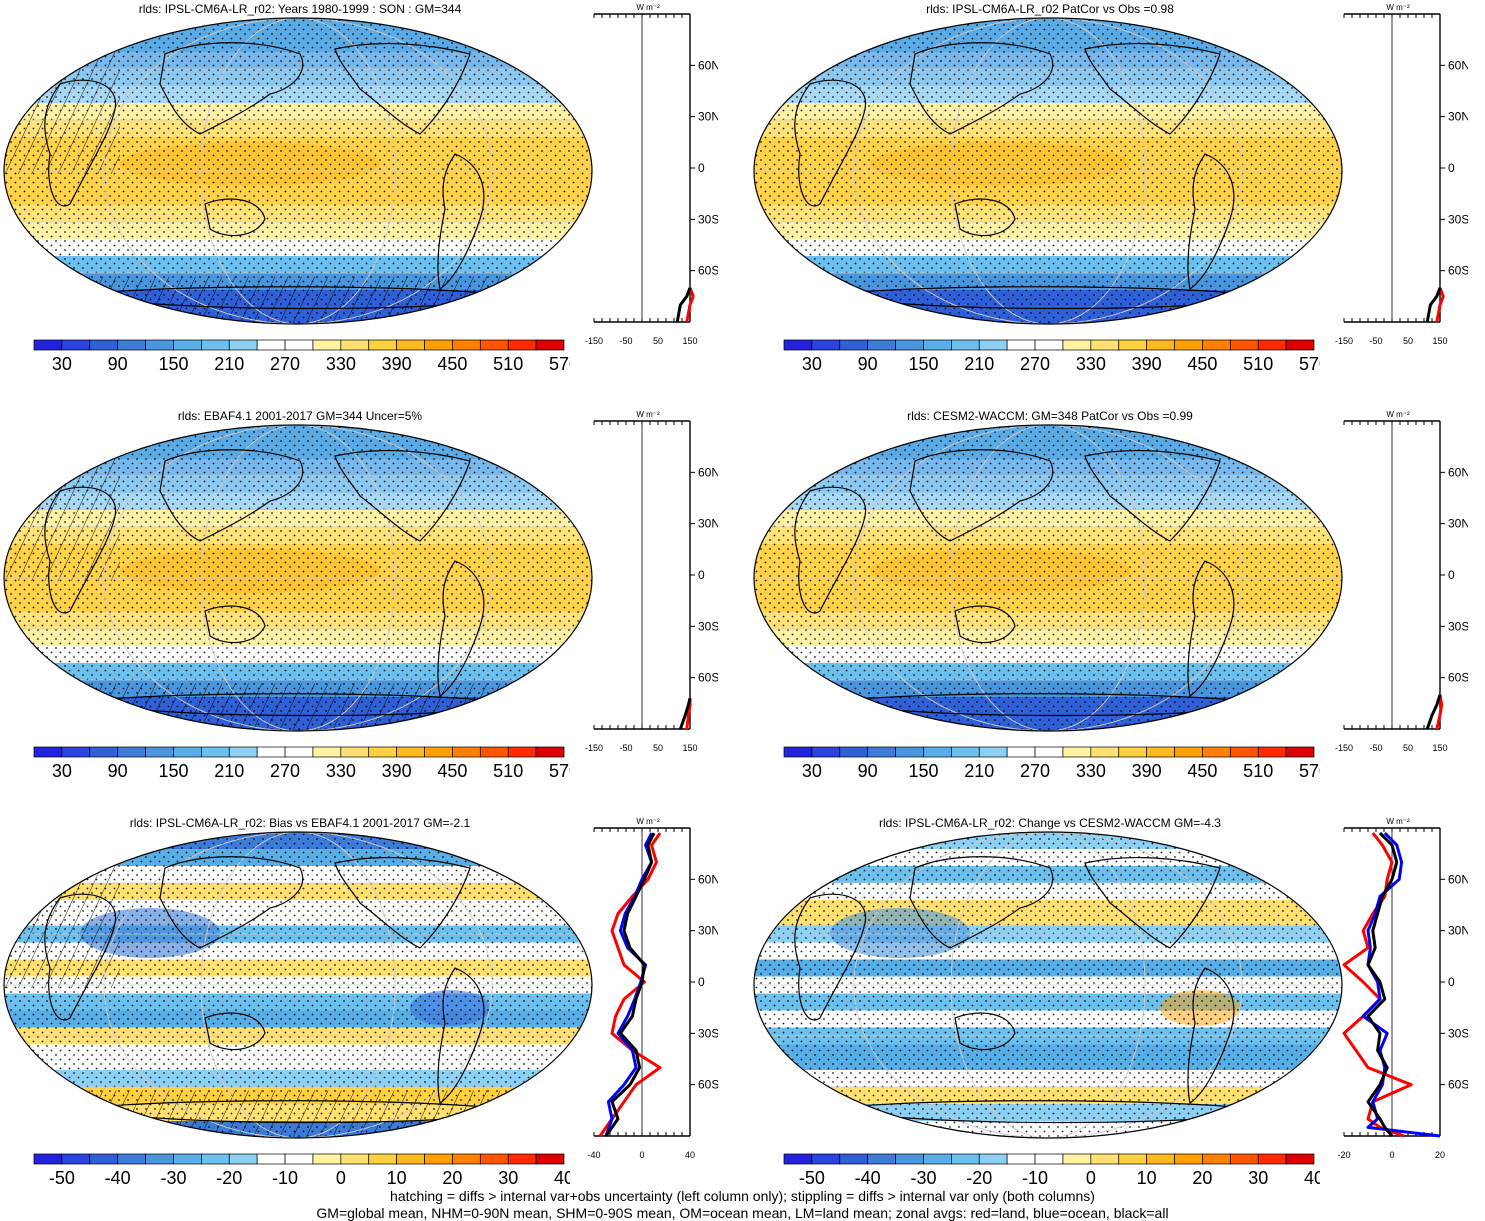  Describe the element at coordinates (593, 1155) in the screenshot. I see `zonal-tick-label: -40` at that location.